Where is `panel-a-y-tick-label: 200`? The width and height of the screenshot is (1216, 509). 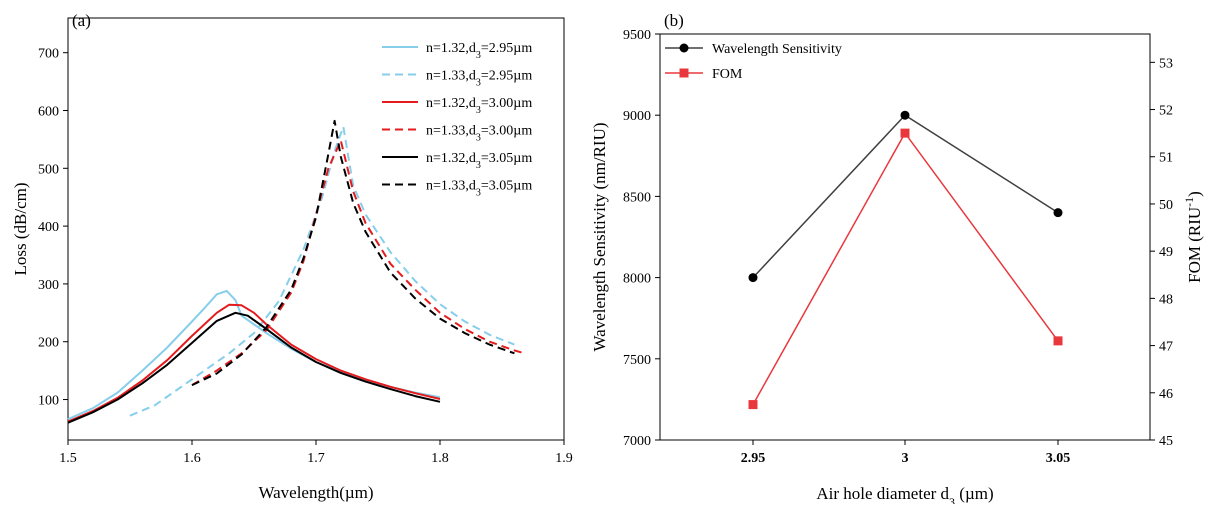 panel-a-y-tick-label: 200 is located at coordinates (48, 343).